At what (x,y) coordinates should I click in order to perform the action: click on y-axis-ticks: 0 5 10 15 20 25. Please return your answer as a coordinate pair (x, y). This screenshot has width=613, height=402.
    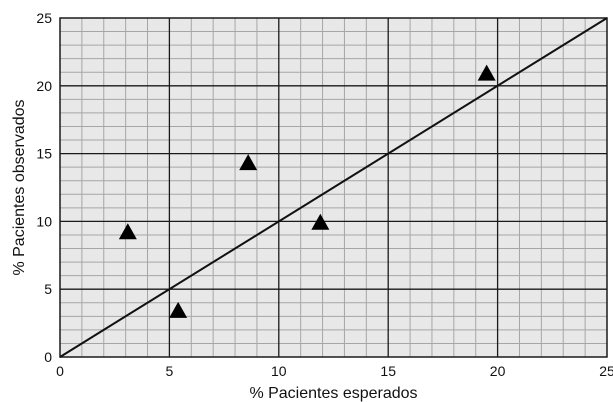
    Looking at the image, I should click on (44, 187).